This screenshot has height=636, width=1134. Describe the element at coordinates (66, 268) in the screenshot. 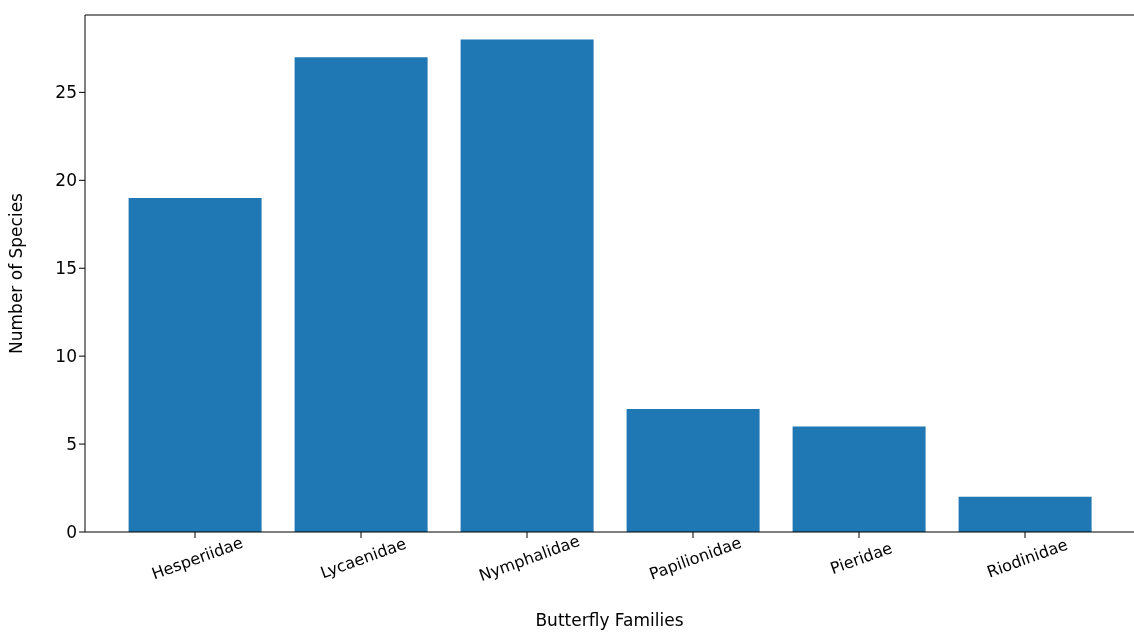

I see `y-tick-label: 15` at that location.